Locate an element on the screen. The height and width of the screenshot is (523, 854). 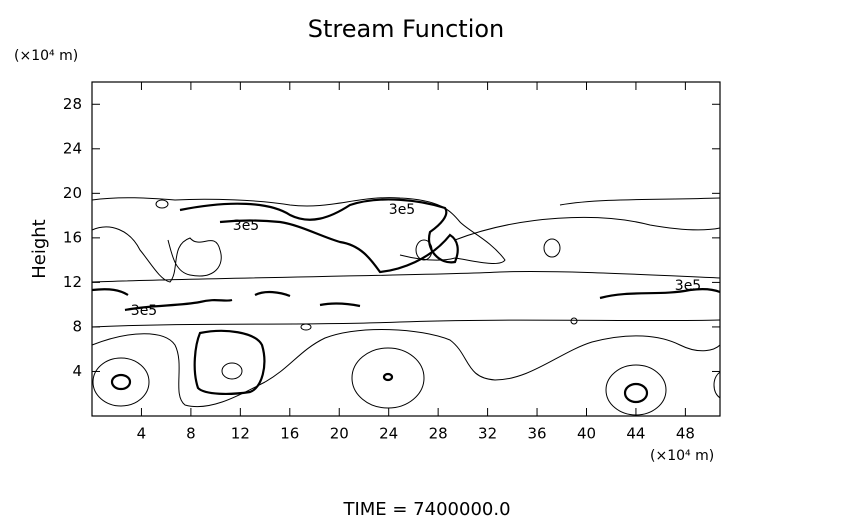
x-tick-label: 44 is located at coordinates (635, 434).